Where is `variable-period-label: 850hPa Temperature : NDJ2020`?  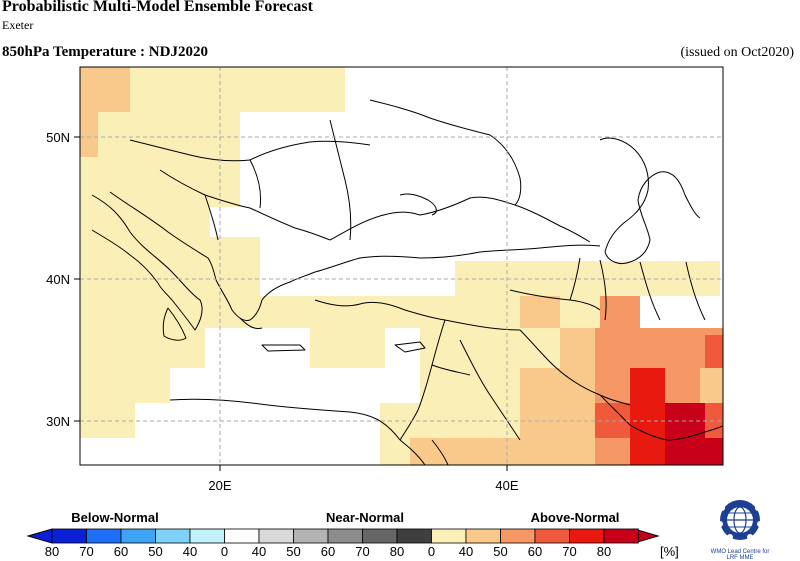 variable-period-label: 850hPa Temperature : NDJ2020 is located at coordinates (105, 52).